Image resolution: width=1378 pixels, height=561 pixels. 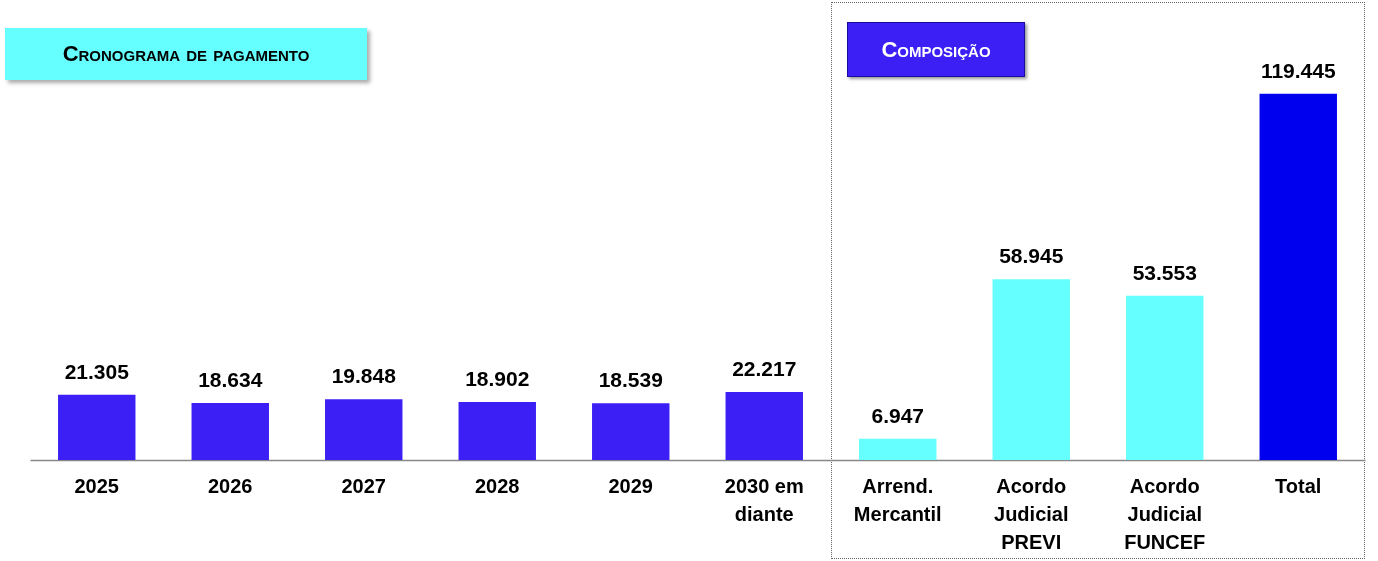 What do you see at coordinates (764, 499) in the screenshot?
I see `x-tick-label: 2030 em diante` at bounding box center [764, 499].